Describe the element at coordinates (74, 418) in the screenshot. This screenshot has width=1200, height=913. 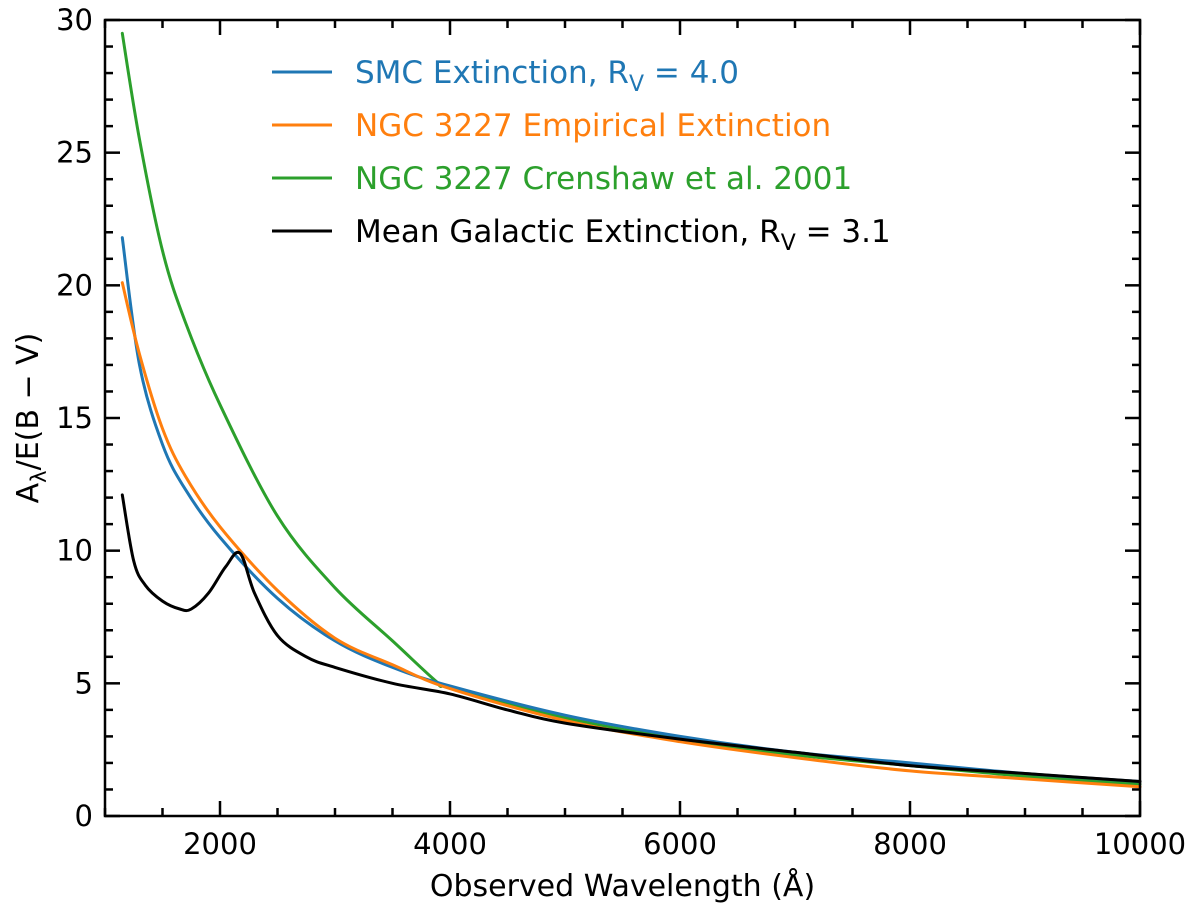
I see `y-tick-label: 15` at that location.